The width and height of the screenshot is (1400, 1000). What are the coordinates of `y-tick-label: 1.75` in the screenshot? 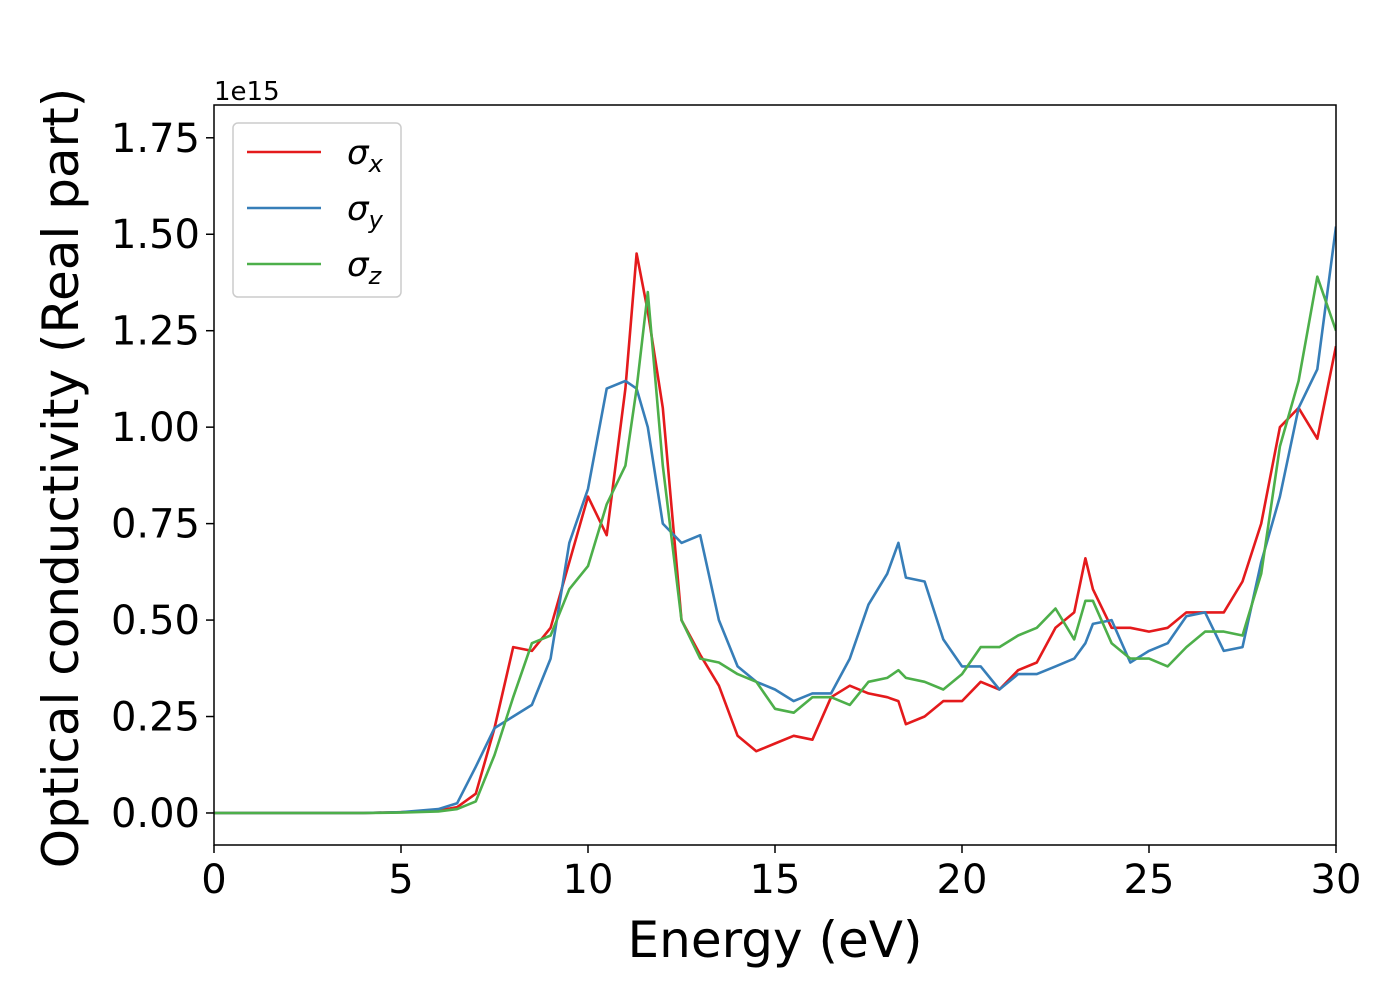 It's located at (155, 139).